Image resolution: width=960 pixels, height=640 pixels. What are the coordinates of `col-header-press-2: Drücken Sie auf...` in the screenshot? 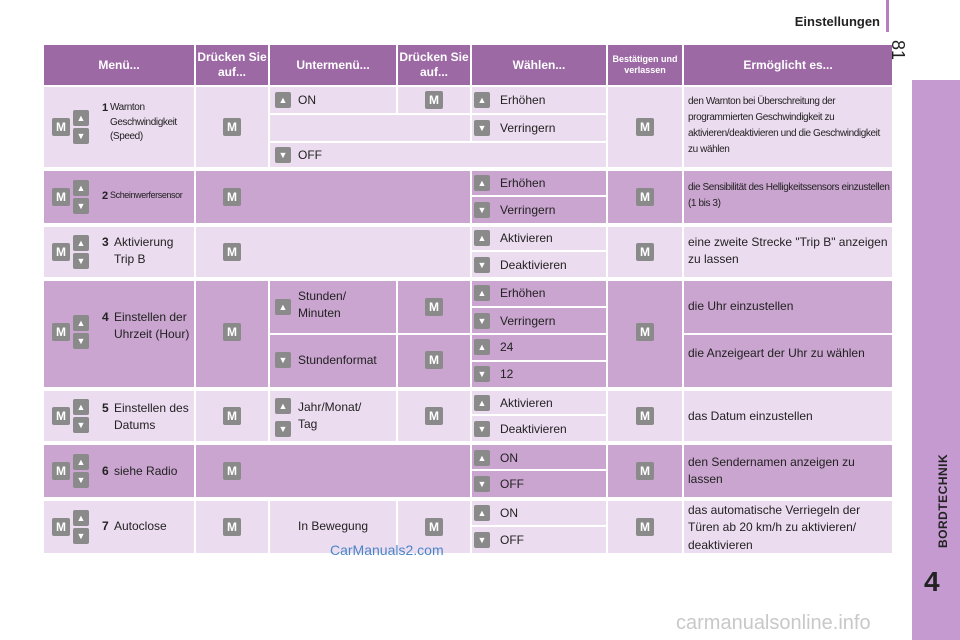 It's located at (434, 65).